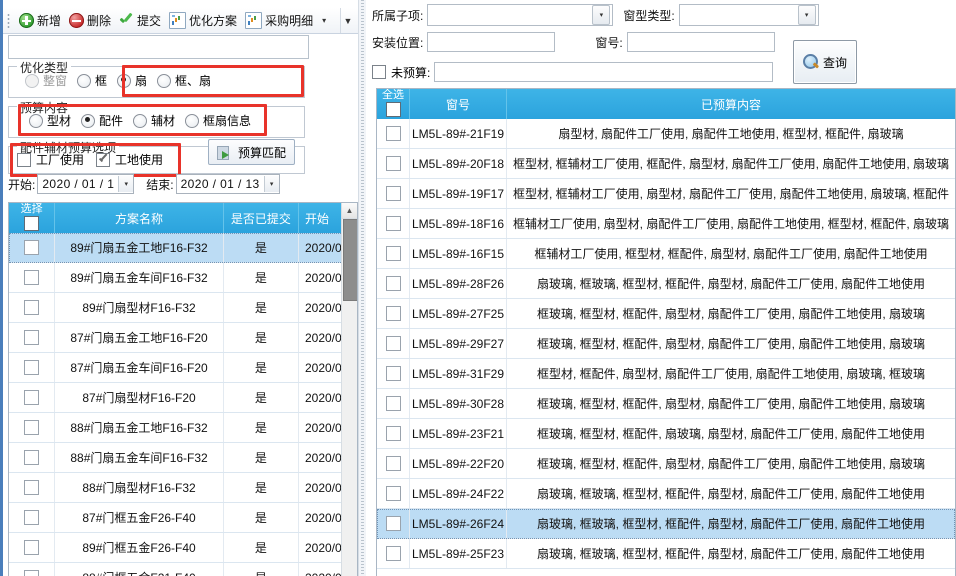  Describe the element at coordinates (183, 338) in the screenshot. I see `table-row: 87#门扇五金工地F16-F20 是 2020/0` at that location.